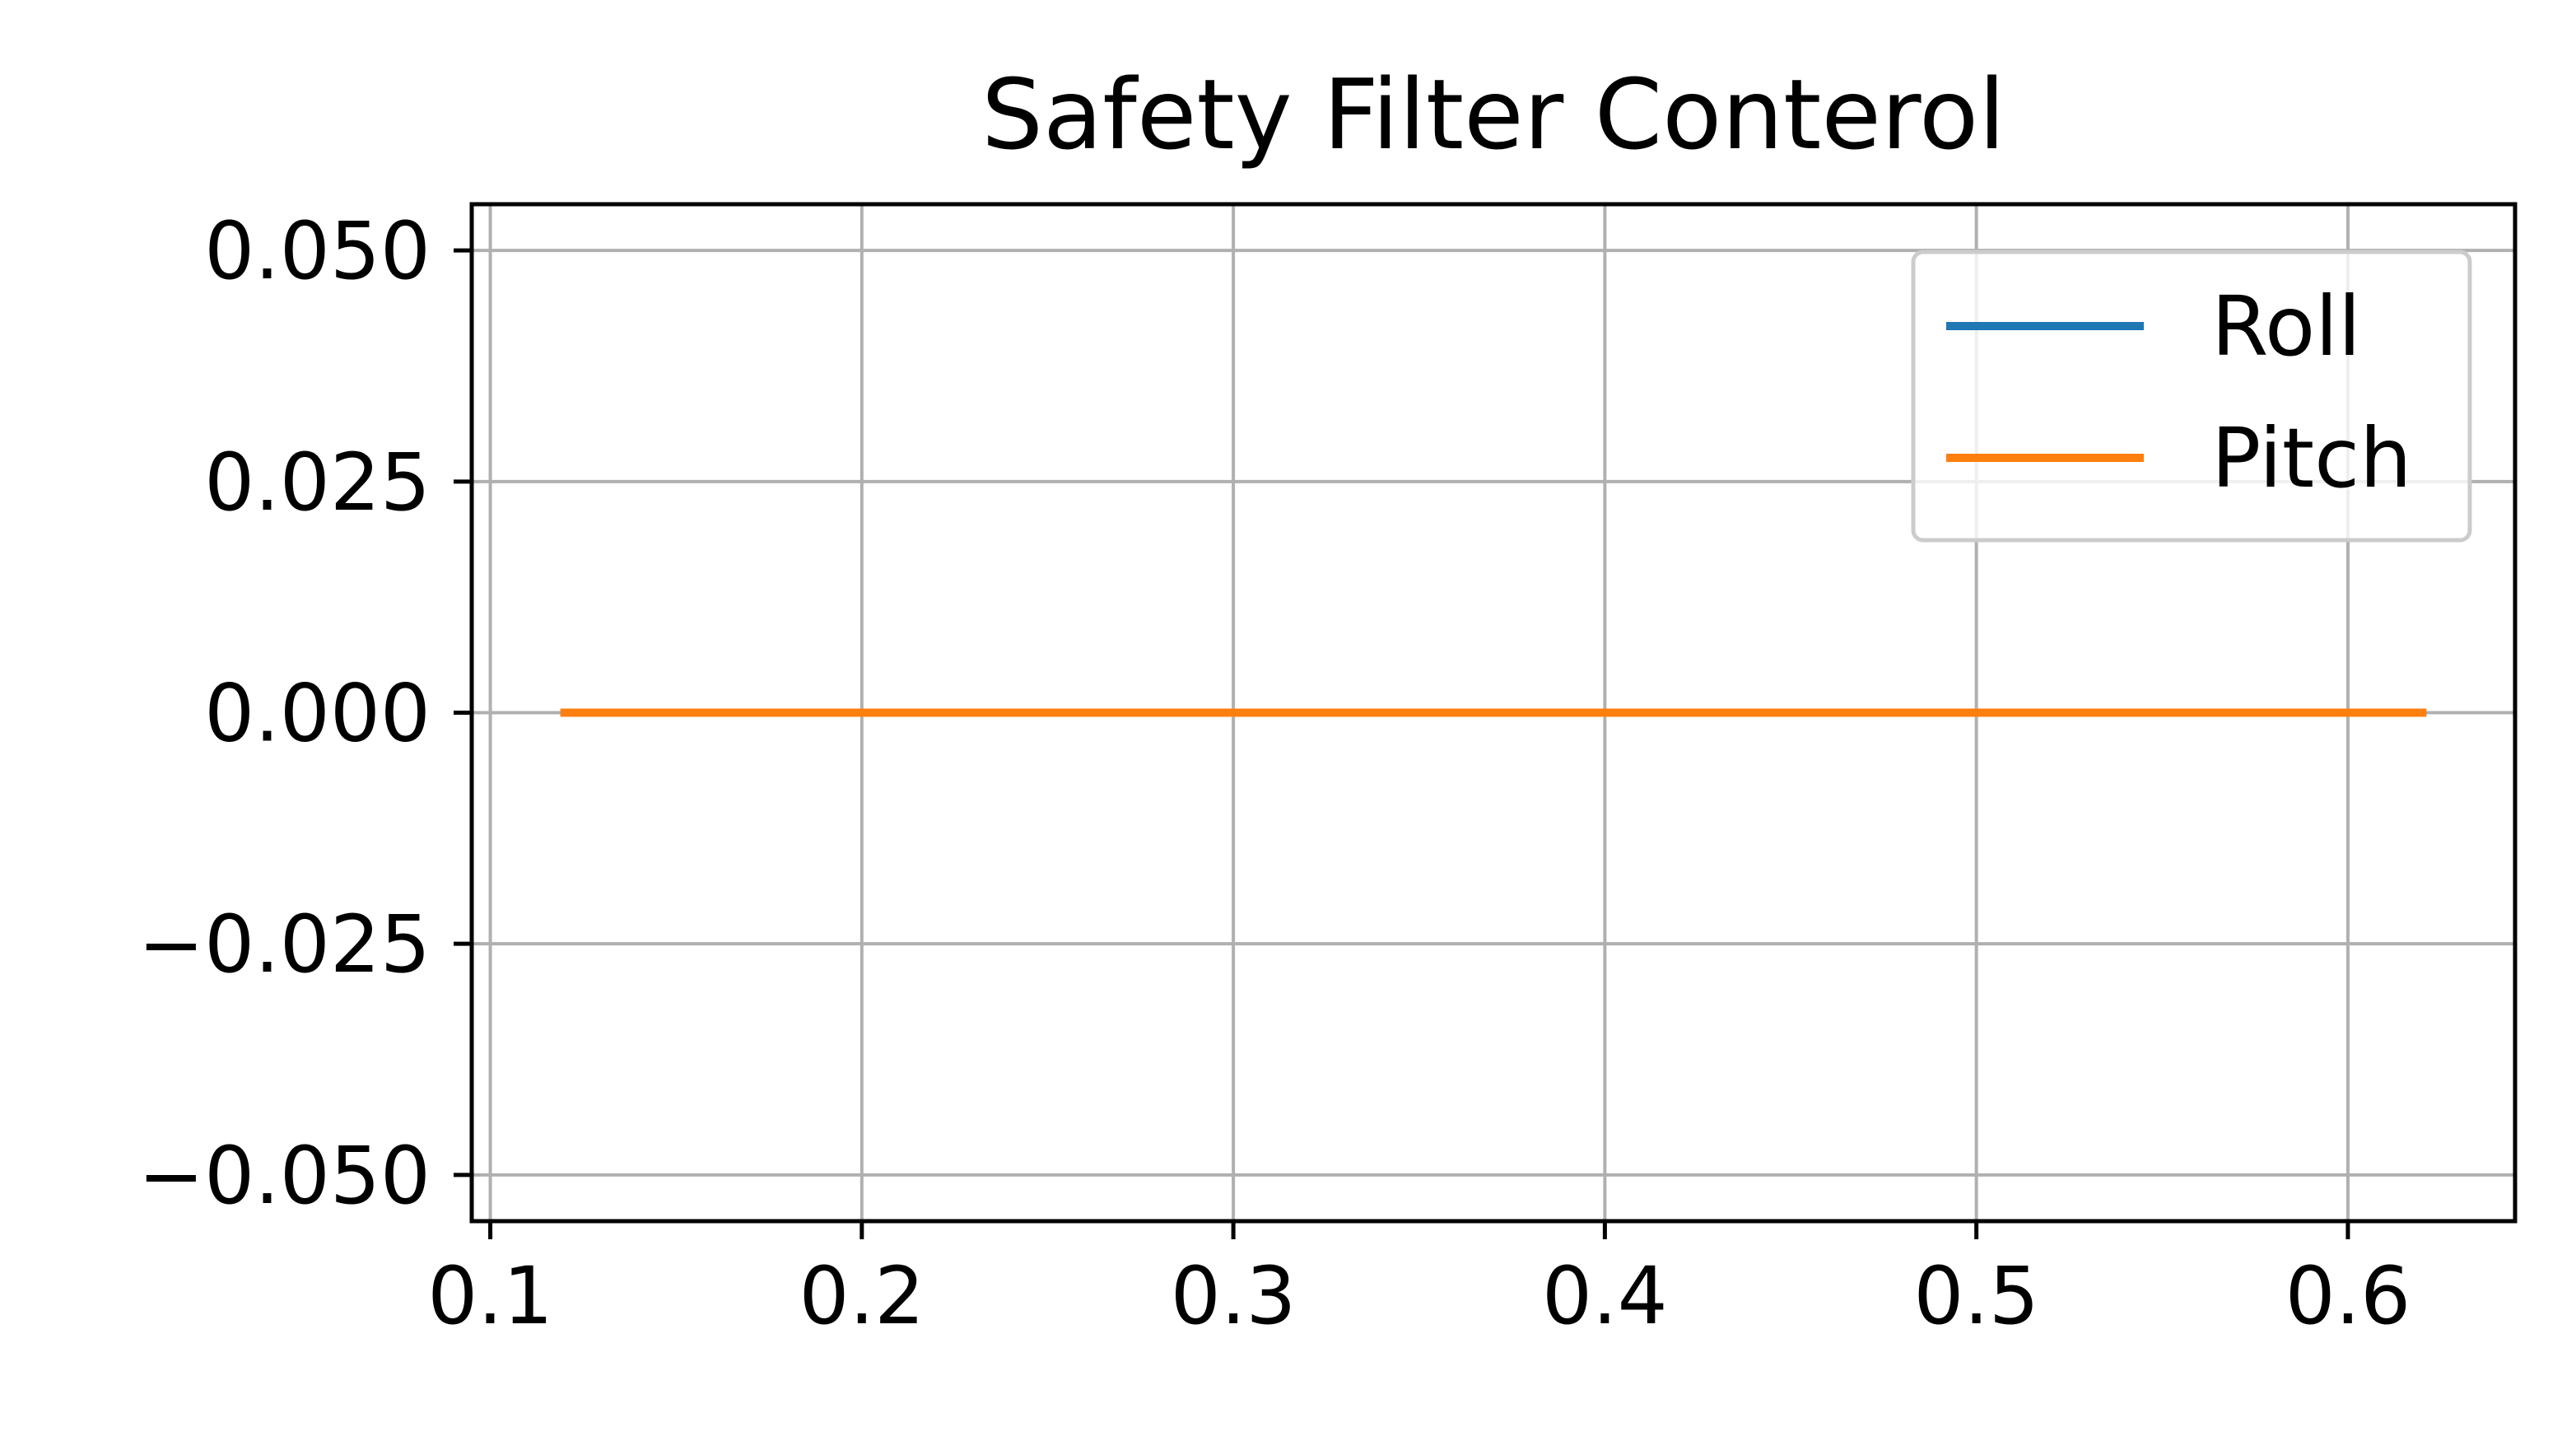 The width and height of the screenshot is (2576, 1441). Describe the element at coordinates (317, 251) in the screenshot. I see `y-tick-label: 0.050` at that location.